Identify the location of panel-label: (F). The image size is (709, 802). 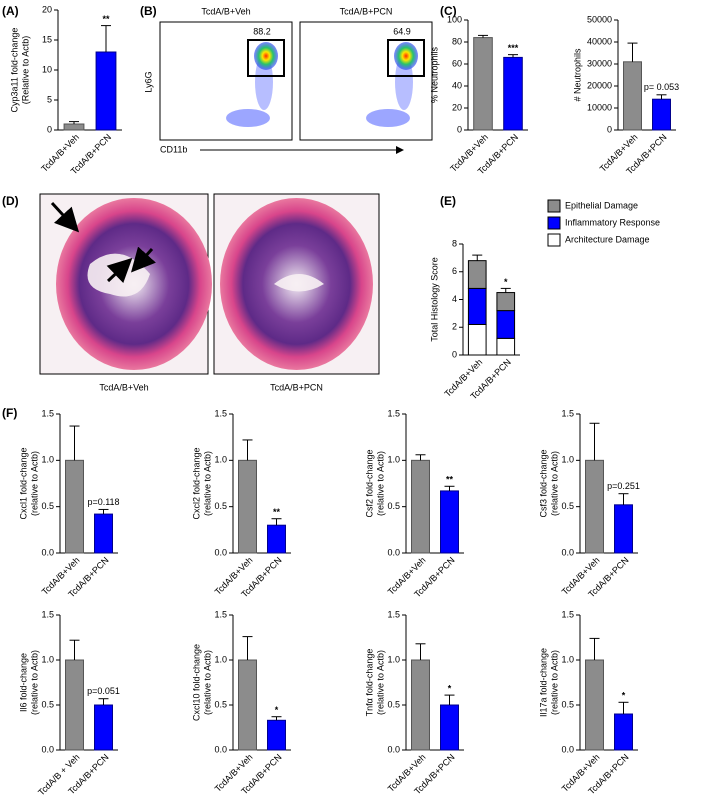
(9, 413).